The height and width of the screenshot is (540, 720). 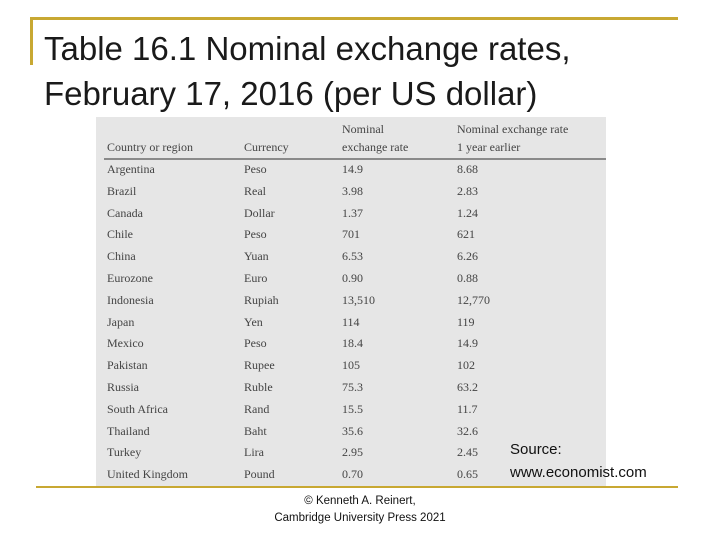 I want to click on table-row: Indonesia Rupiah 13,510 12,770, so click(x=351, y=301).